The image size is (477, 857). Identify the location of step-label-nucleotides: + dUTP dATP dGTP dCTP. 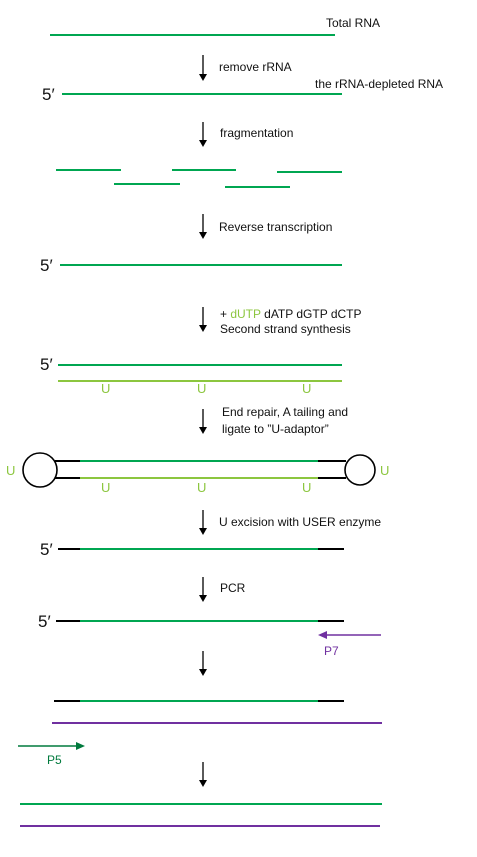
(291, 314).